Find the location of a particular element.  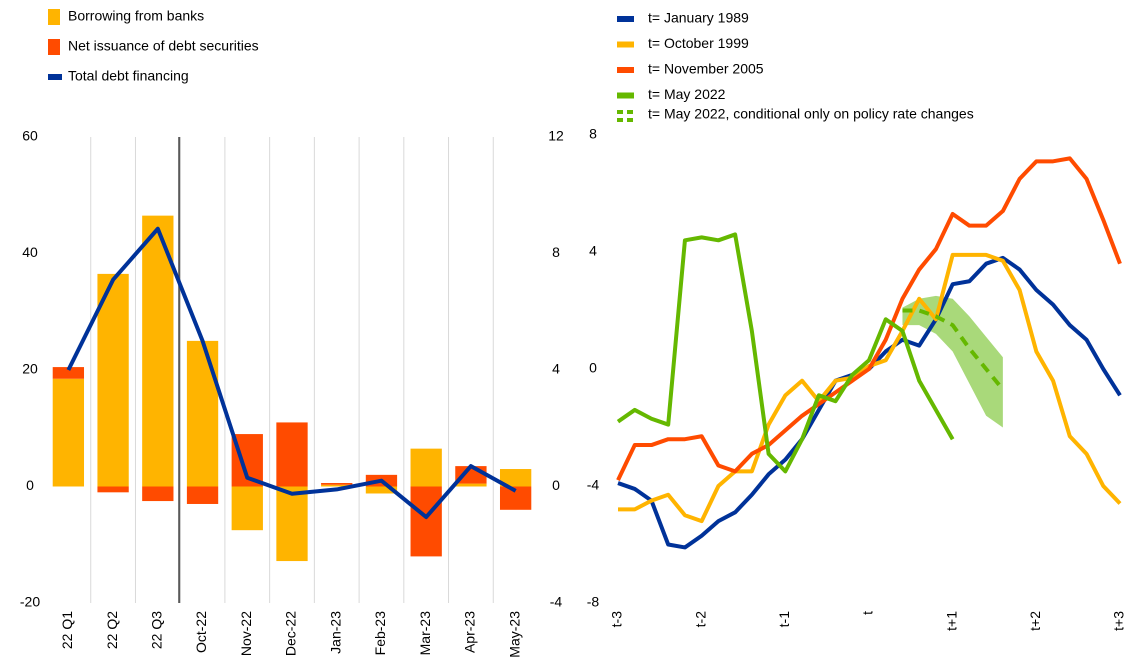

x-tick-label: t+2 is located at coordinates (1035, 621).